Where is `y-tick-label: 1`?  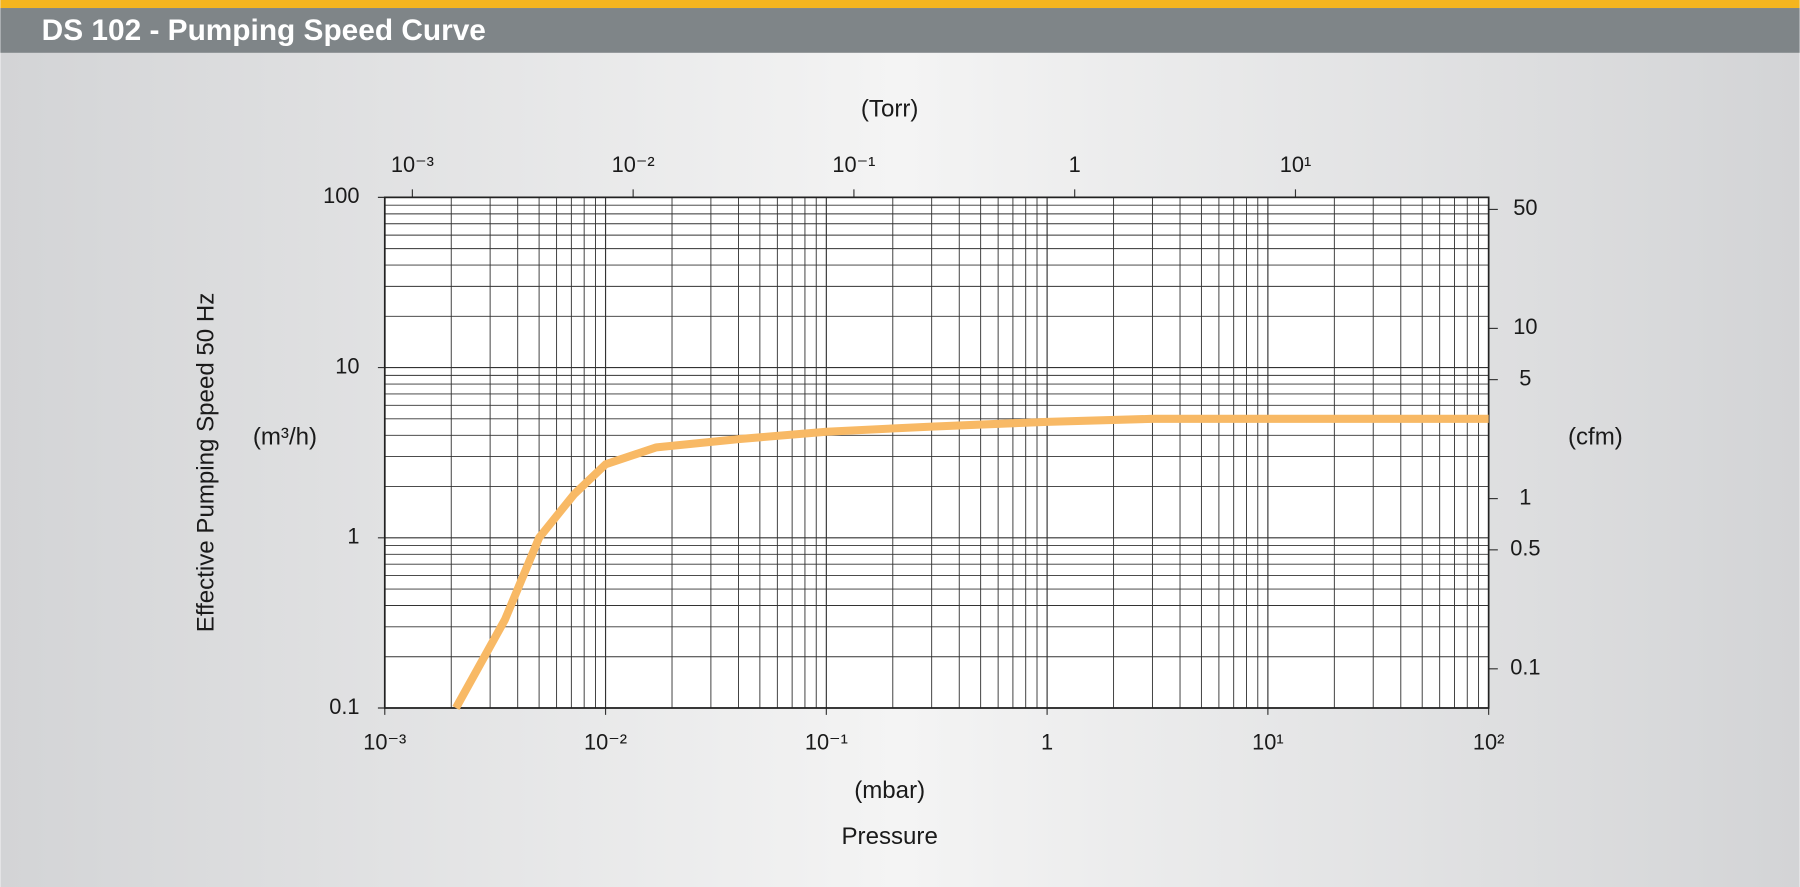 y-tick-label: 1 is located at coordinates (353, 536).